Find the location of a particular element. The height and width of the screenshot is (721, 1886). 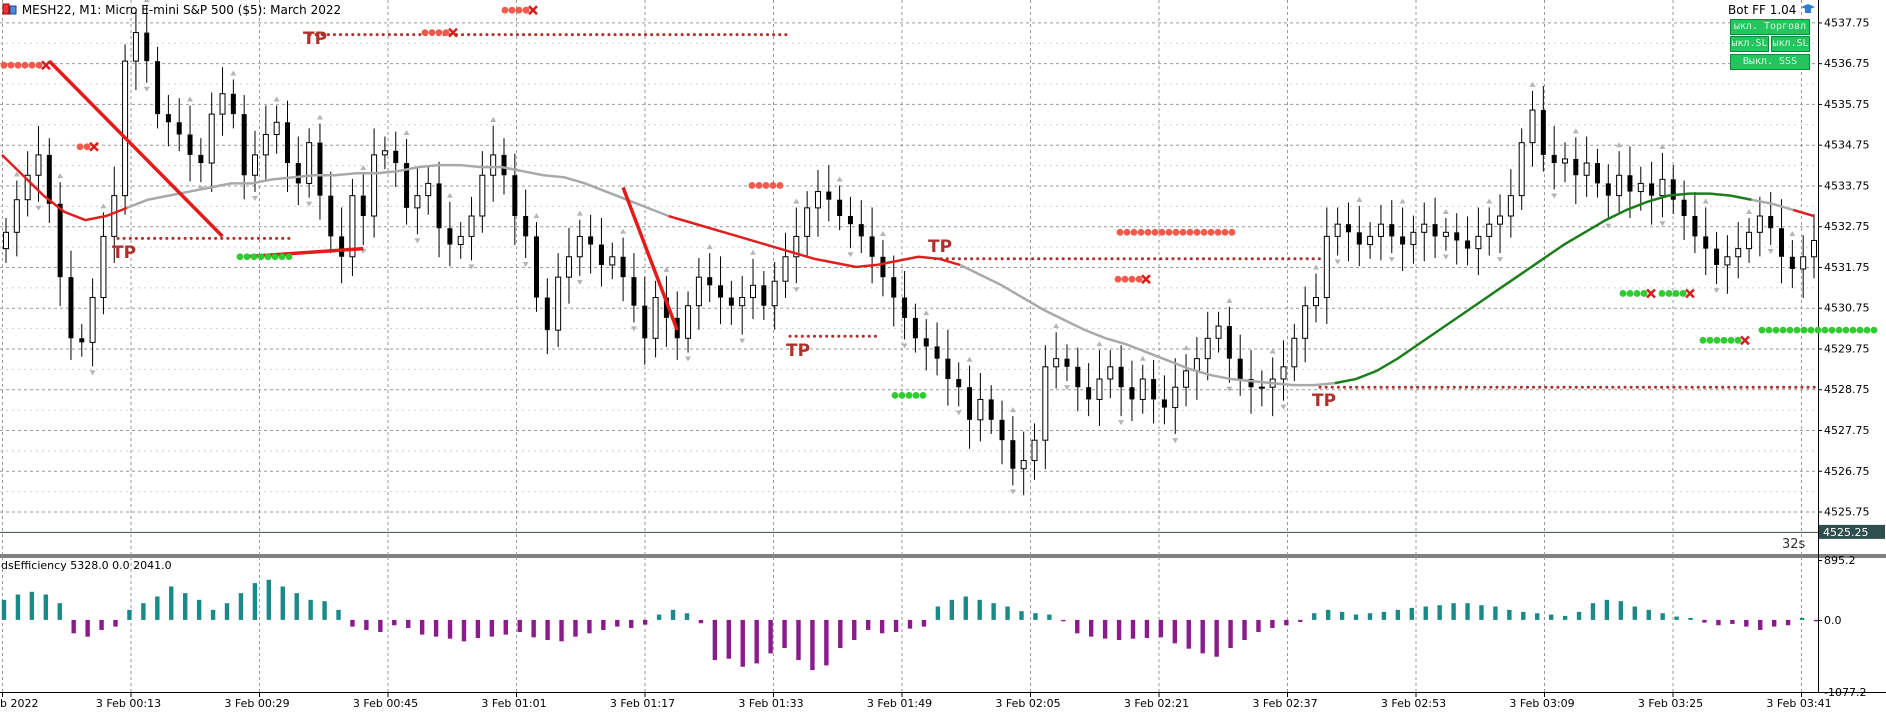

current-price-label: 4525.25 is located at coordinates (1846, 532).